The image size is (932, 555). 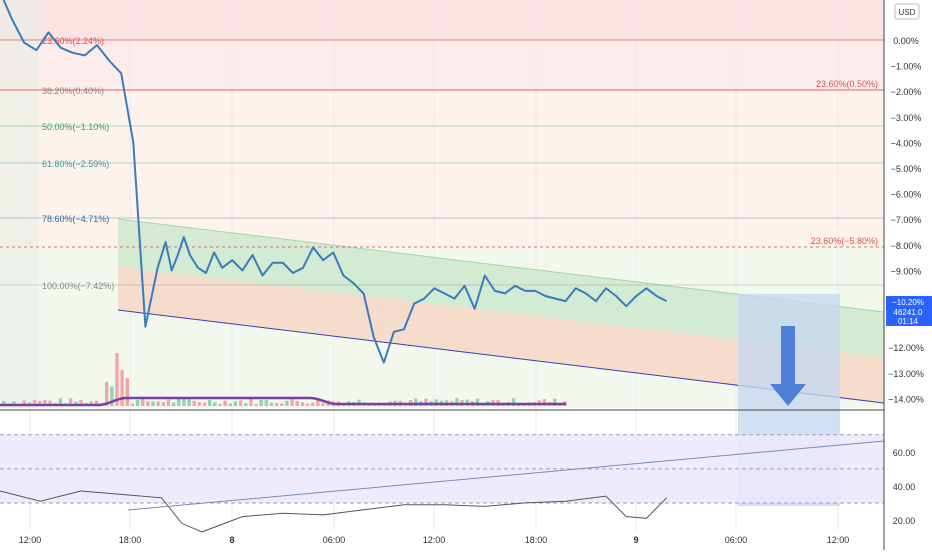 What do you see at coordinates (73, 91) in the screenshot?
I see `fib-label-left: 38.20%(0.40%)` at bounding box center [73, 91].